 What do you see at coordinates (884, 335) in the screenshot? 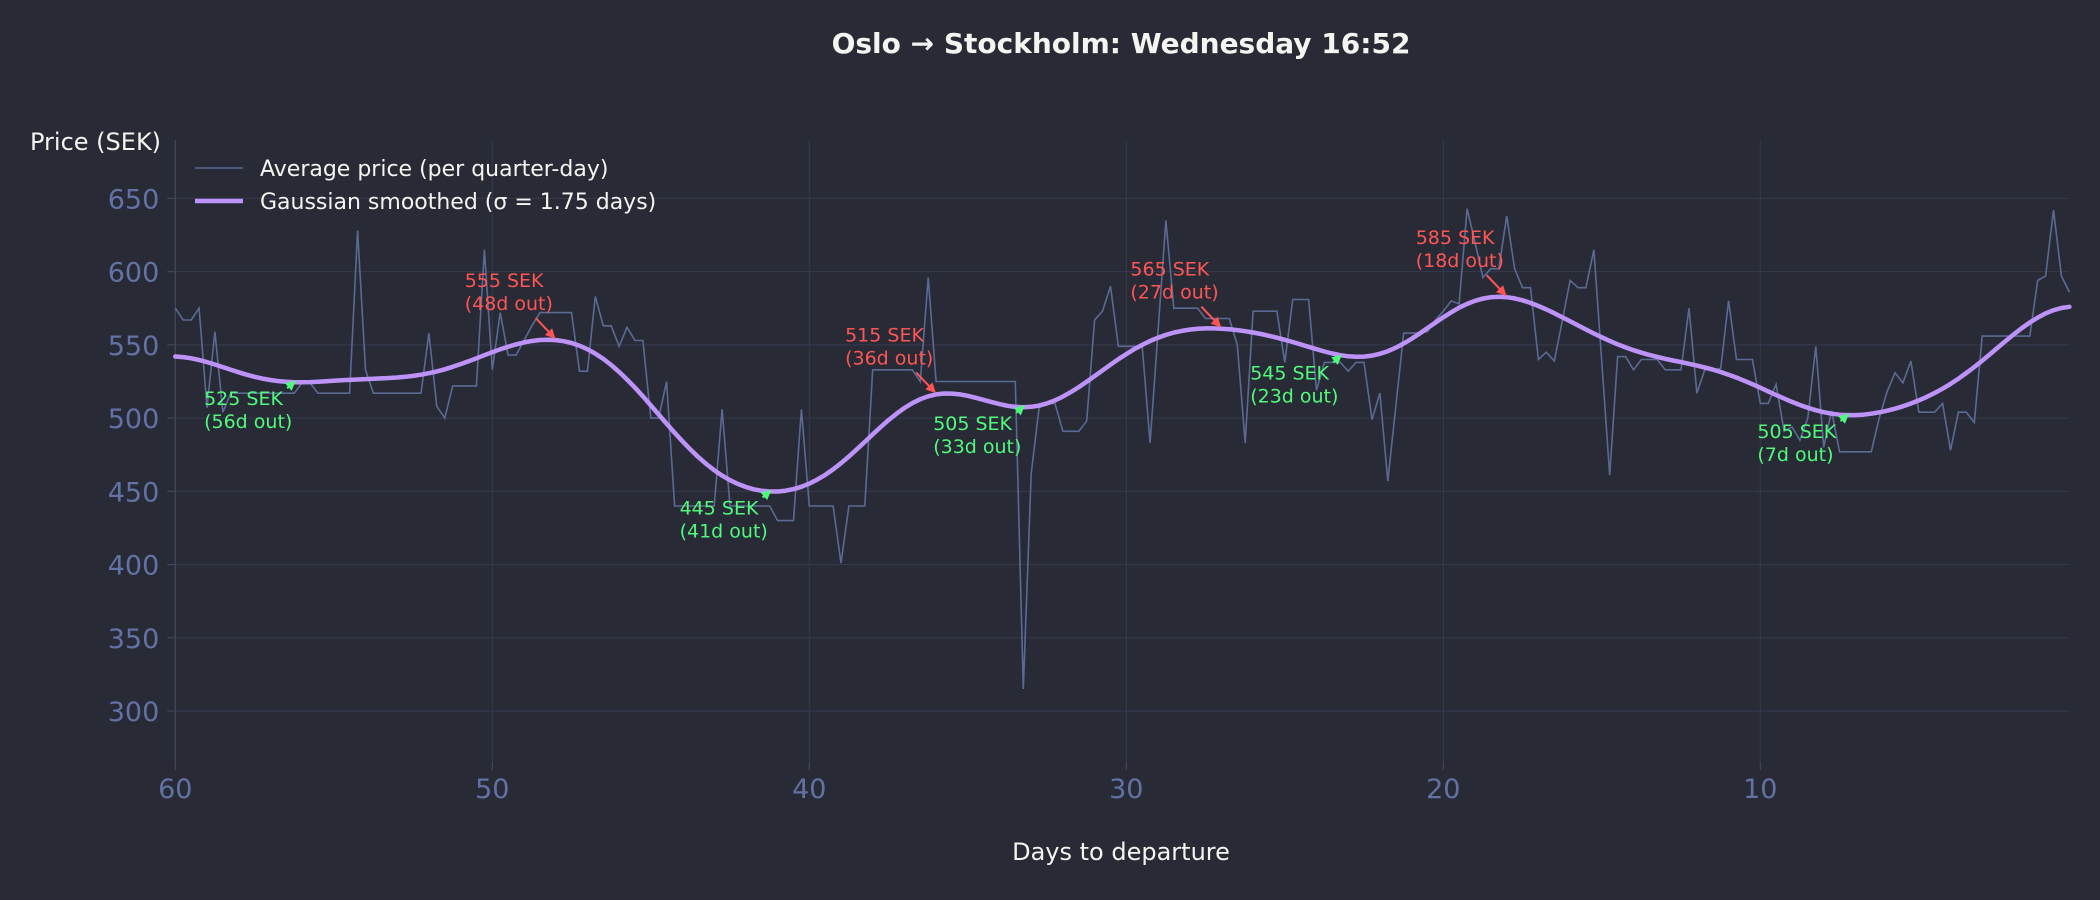
I see `annotation-value: 515 SEK` at bounding box center [884, 335].